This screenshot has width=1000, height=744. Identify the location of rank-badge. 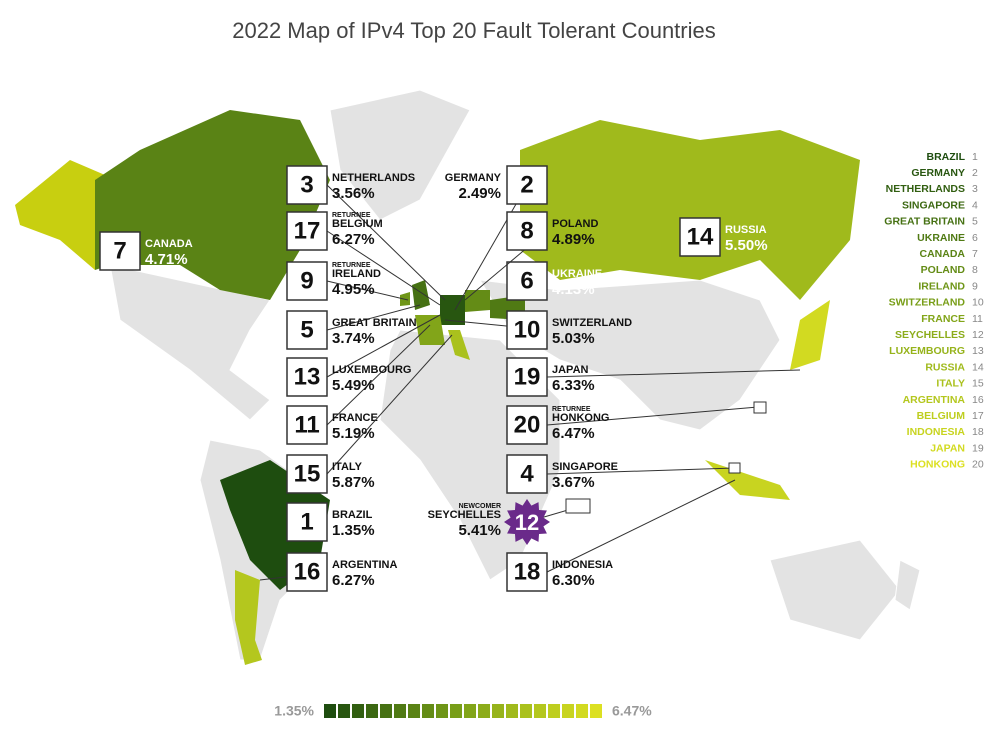
(527, 522).